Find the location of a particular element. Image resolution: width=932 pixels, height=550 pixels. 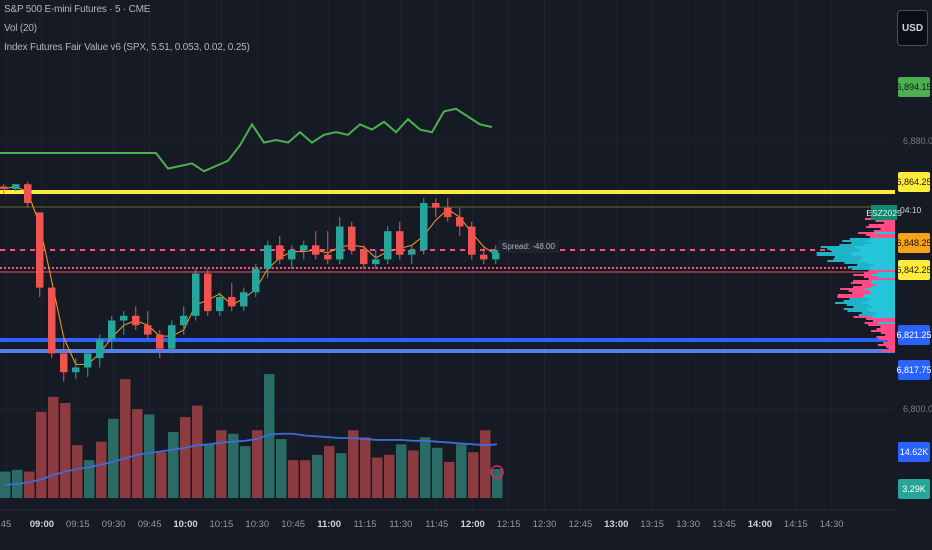

price-badge-fair-value: 6,894.15 is located at coordinates (914, 87).